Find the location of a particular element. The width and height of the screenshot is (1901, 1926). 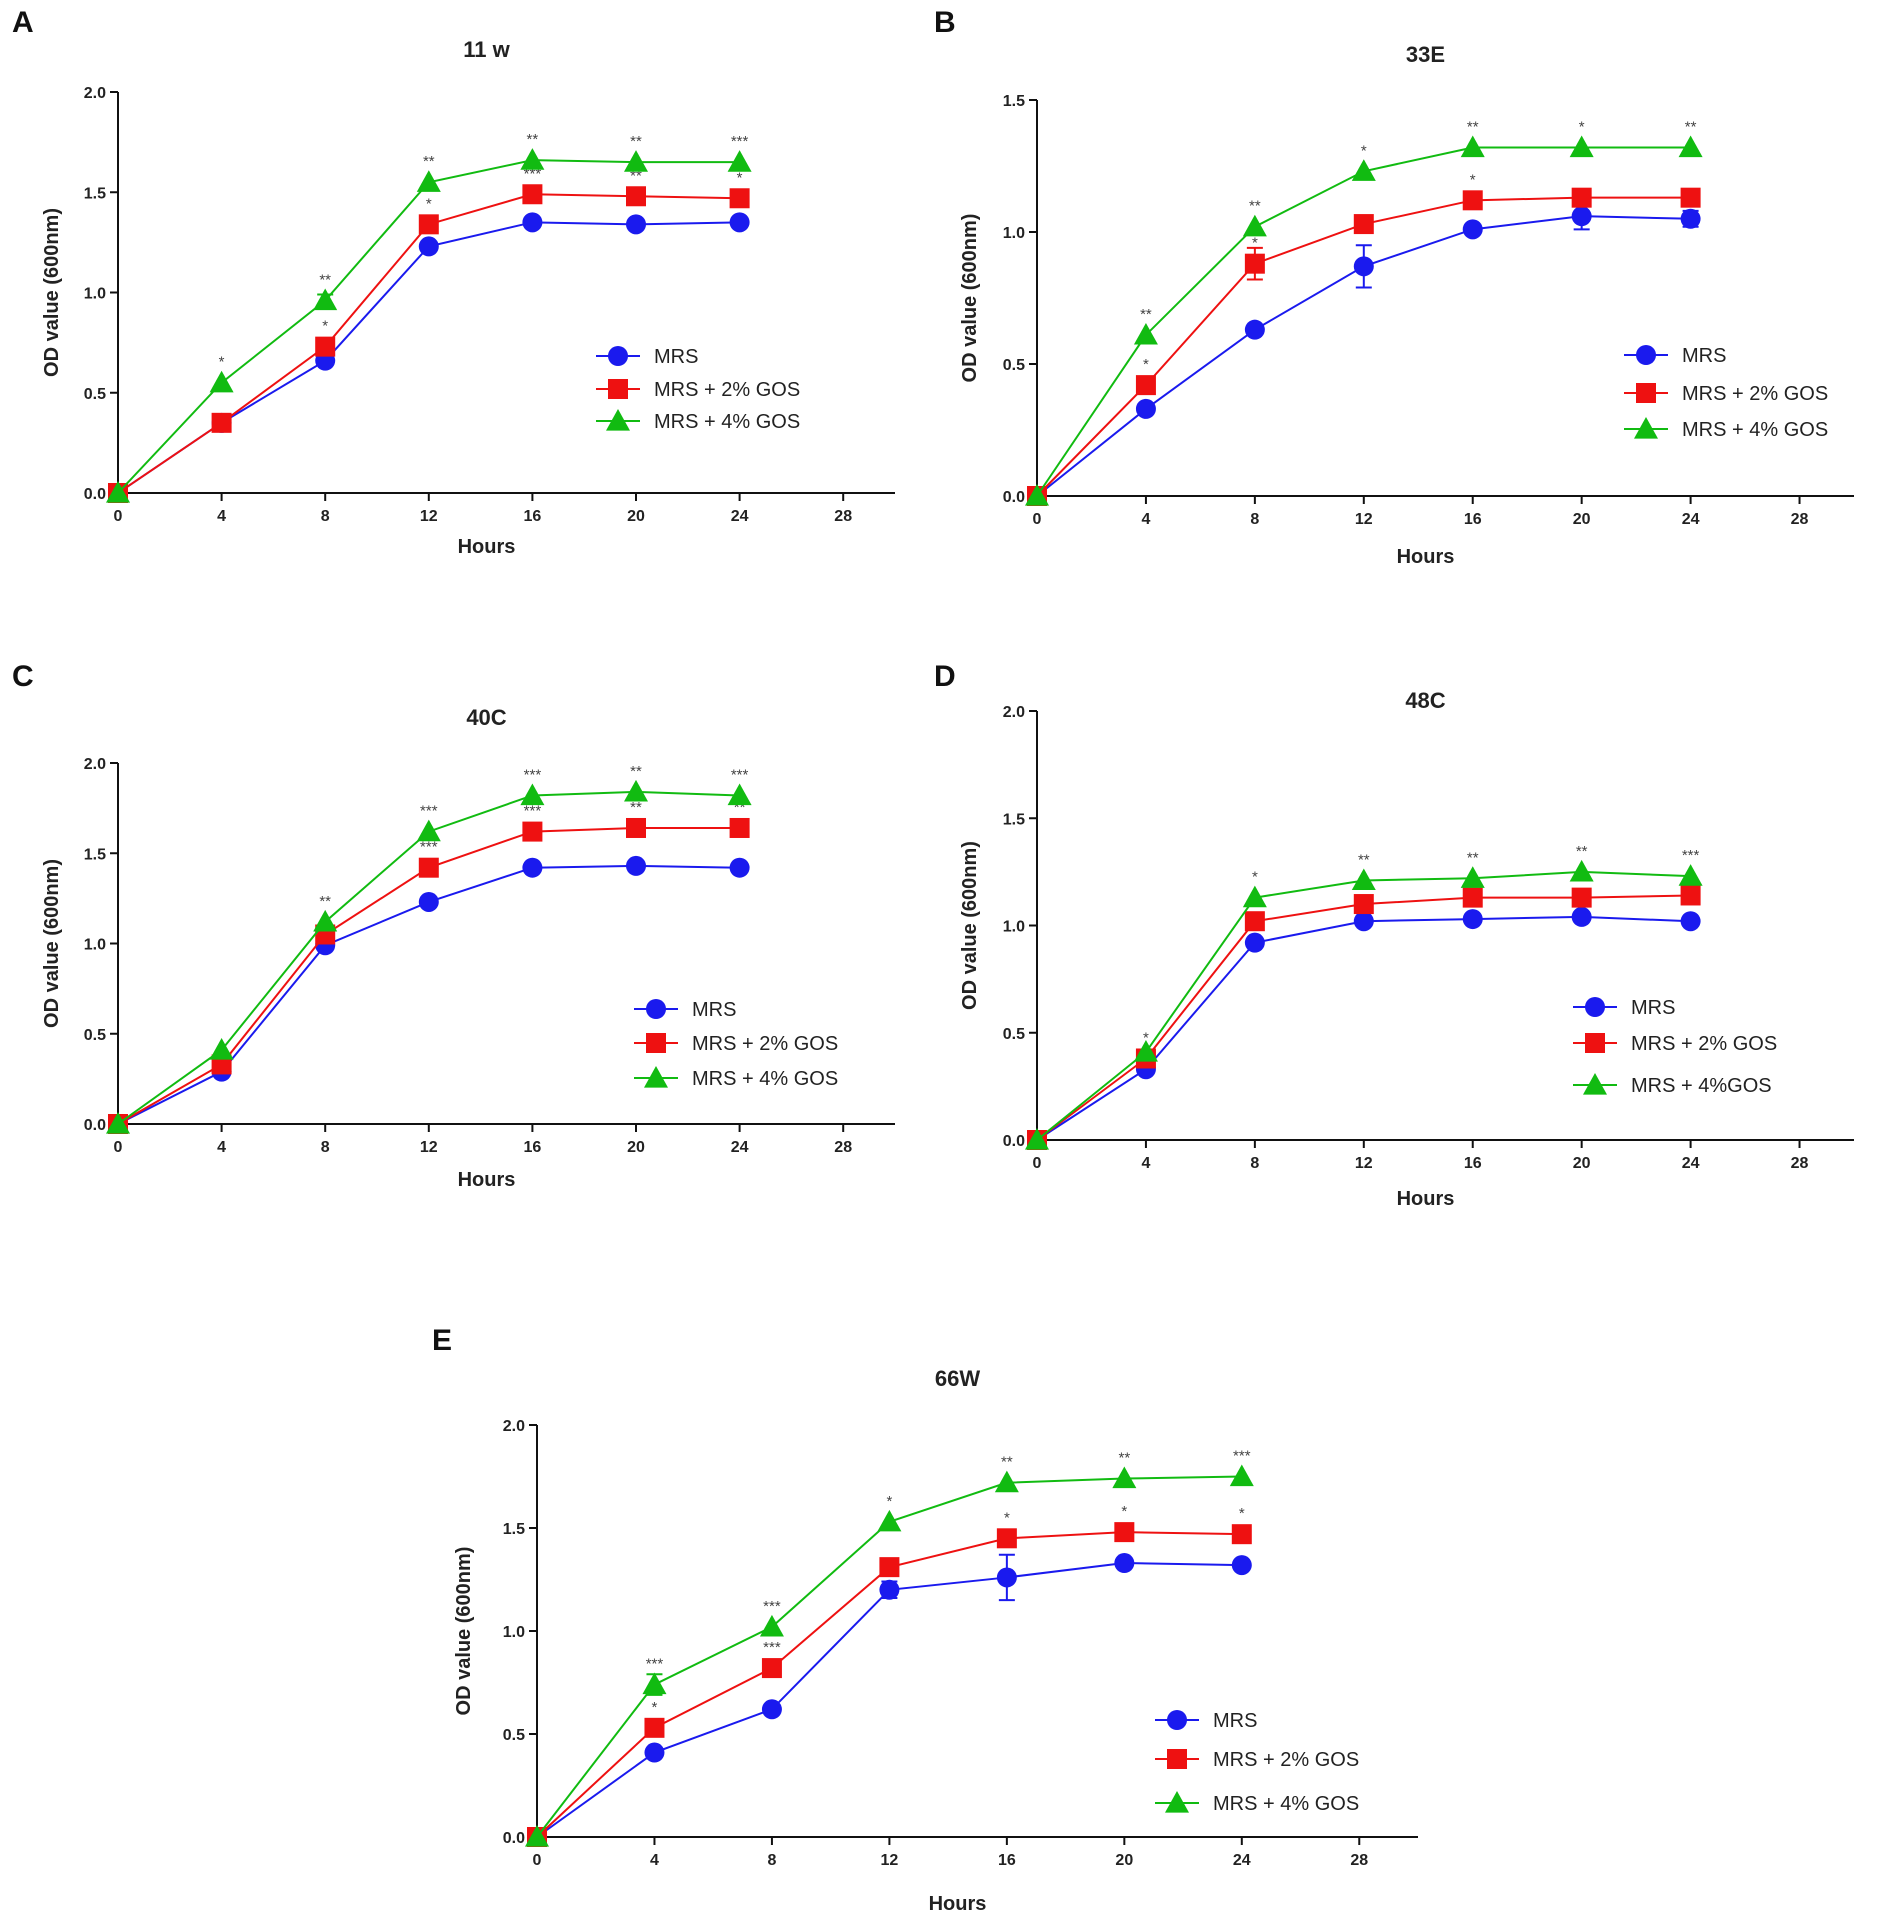

chart-title: 66W is located at coordinates (957, 1378).